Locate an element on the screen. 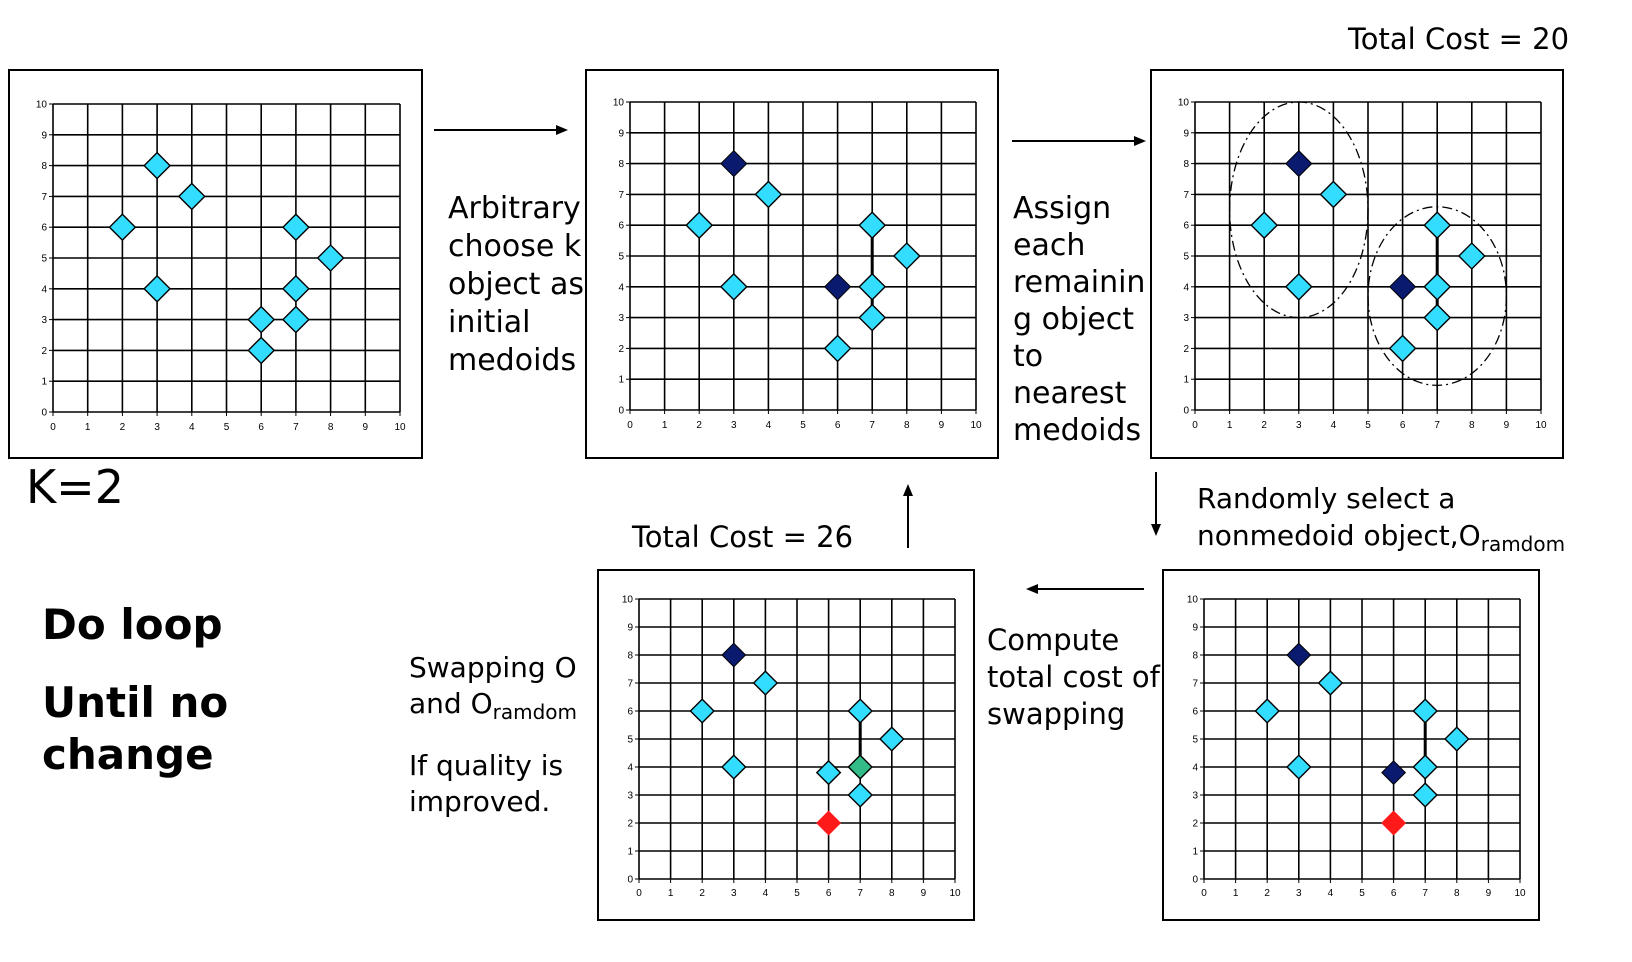  y-tick-label: 3 is located at coordinates (630, 796).